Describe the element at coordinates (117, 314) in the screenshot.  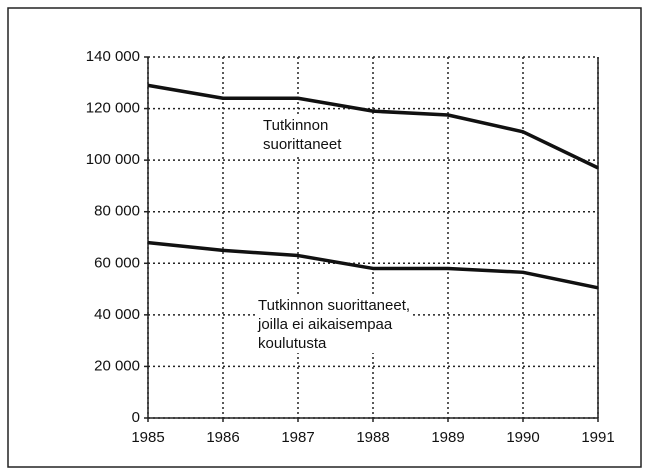
I see `y-tick-label: 40 000` at that location.